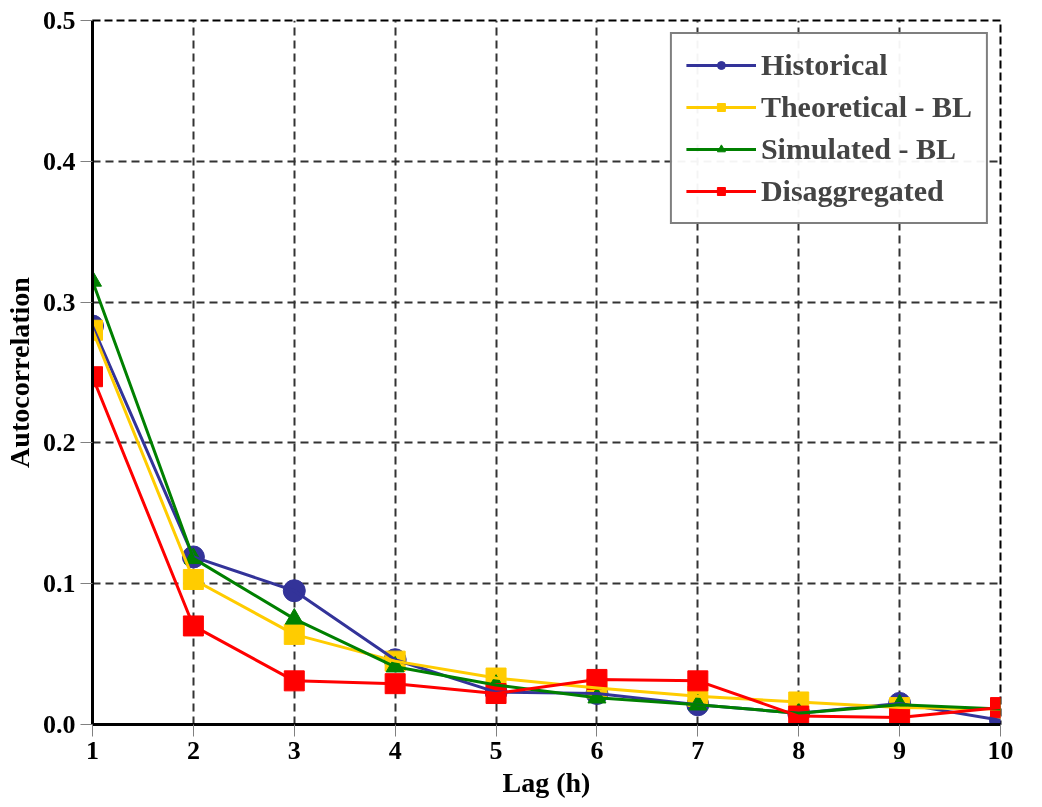 This screenshot has height=807, width=1042. Describe the element at coordinates (19, 372) in the screenshot. I see `y-axis-title: Autocorrelation` at that location.